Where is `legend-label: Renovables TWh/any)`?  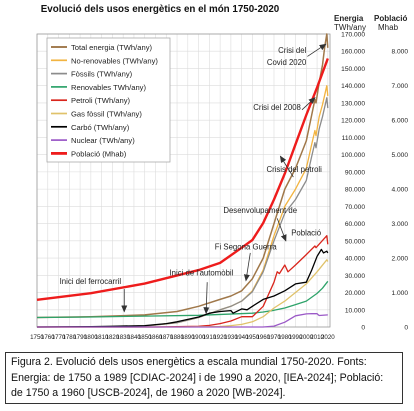
legend-label: Renovables TWh/any) is located at coordinates (108, 87).